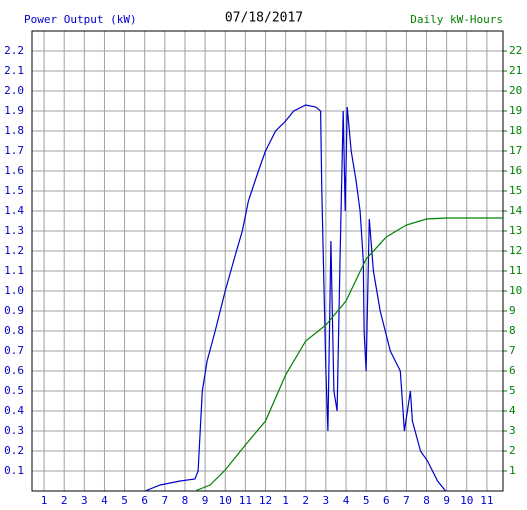 This screenshot has height=510, width=527. Describe the element at coordinates (14, 170) in the screenshot. I see `y-tick-label: 1.6` at that location.